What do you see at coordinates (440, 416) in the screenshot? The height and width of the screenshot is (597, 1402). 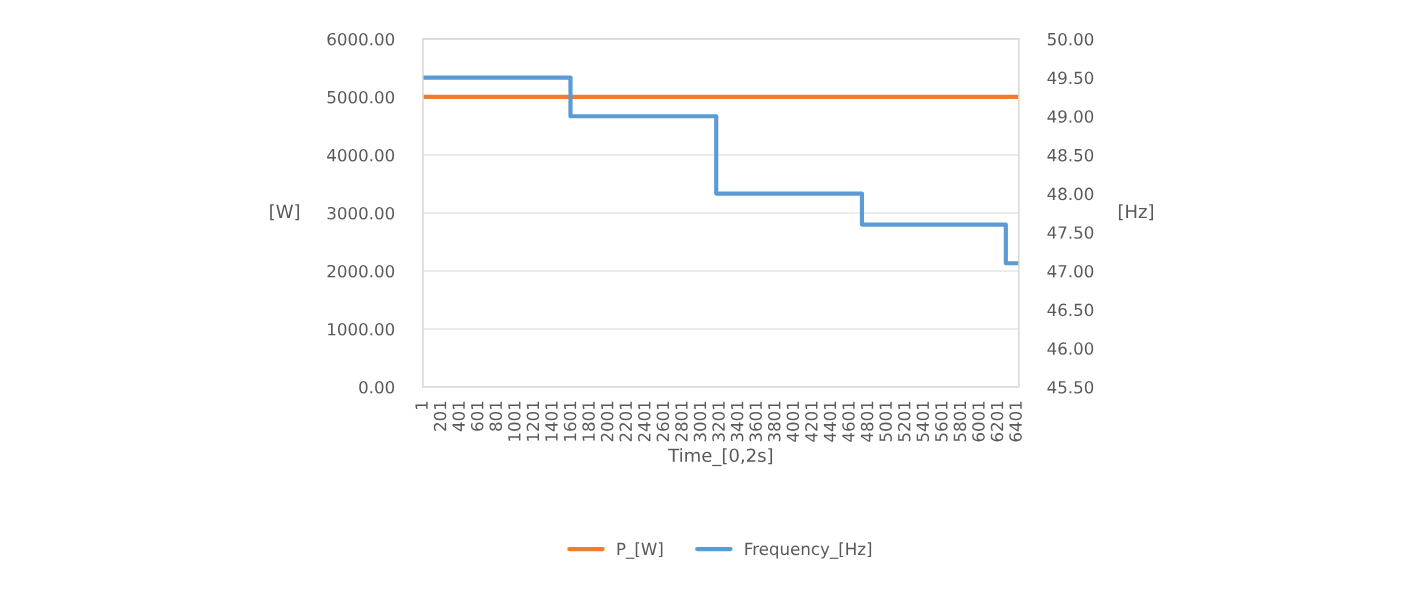 I see `x-tick-label: 201` at bounding box center [440, 416].